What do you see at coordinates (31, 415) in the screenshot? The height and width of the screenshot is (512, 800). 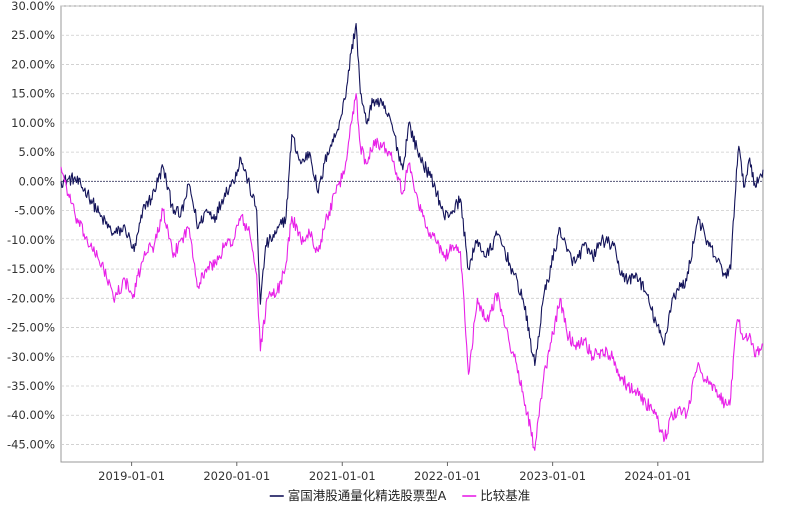 I see `y-tick-label: -40.00%` at bounding box center [31, 415].